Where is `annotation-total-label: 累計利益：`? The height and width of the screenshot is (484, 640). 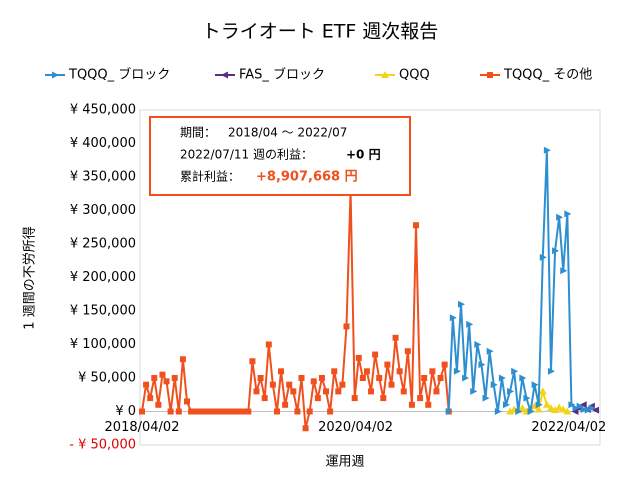 annotation-total-label: 累計利益： is located at coordinates (210, 176).